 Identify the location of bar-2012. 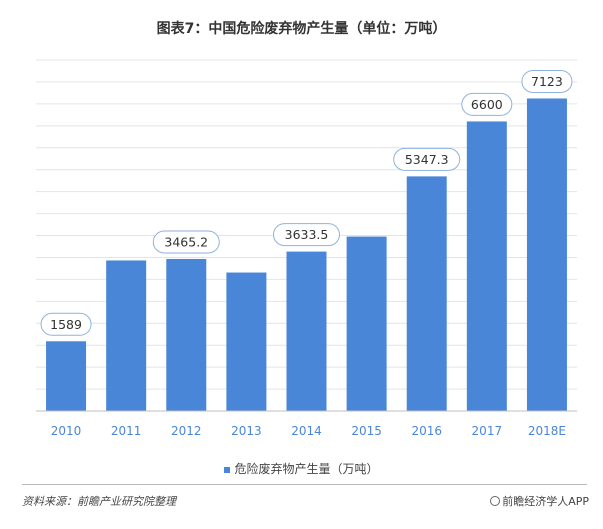
(186, 334).